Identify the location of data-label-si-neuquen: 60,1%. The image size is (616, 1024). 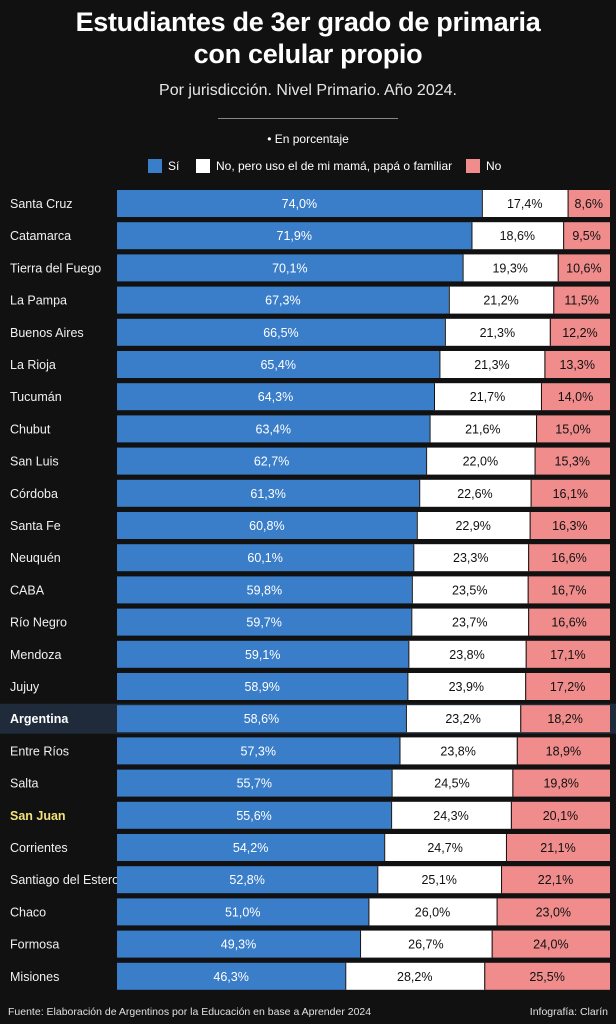
(264, 558).